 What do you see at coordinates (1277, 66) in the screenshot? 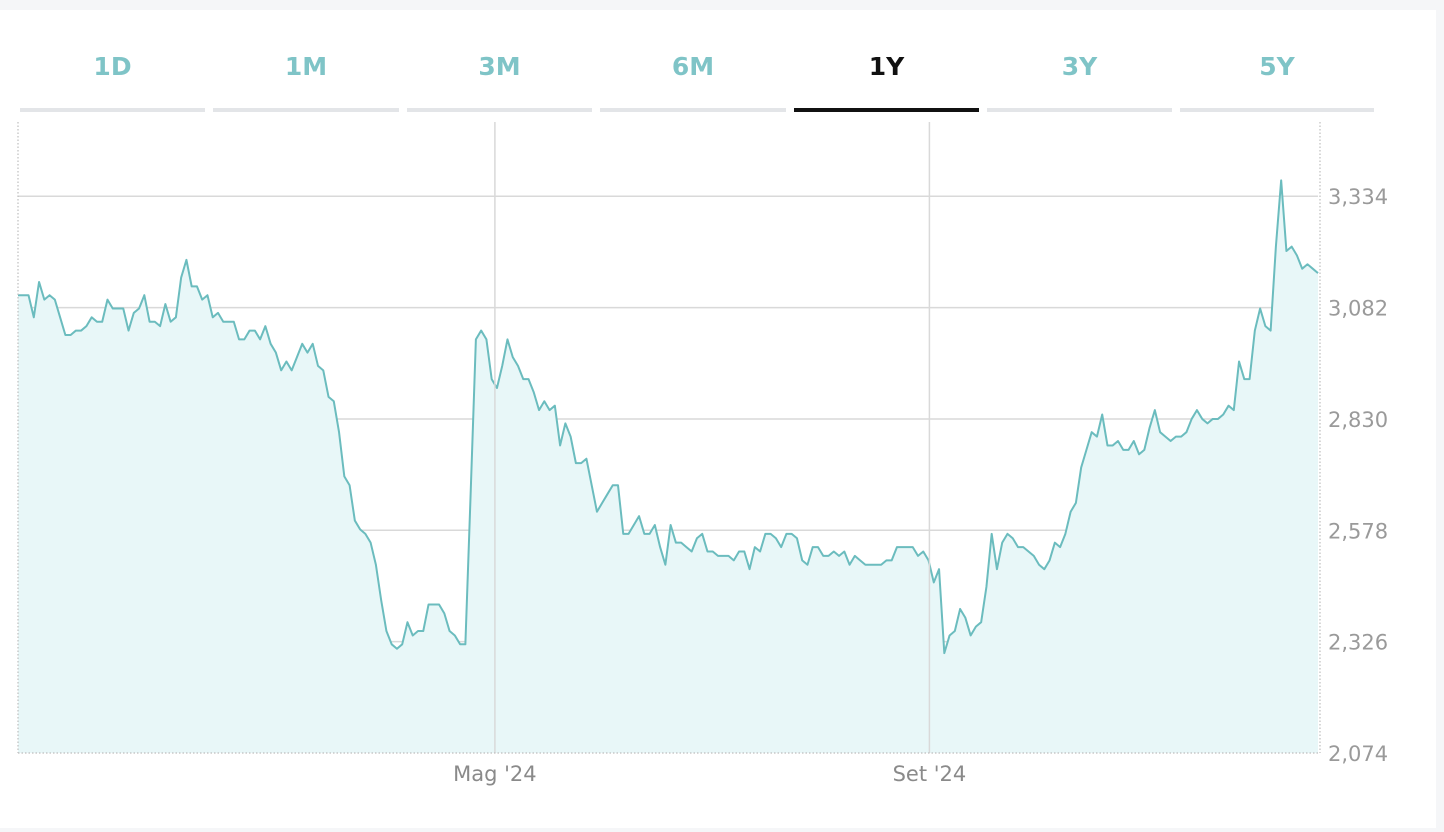
I see `tab-label: 5Y` at bounding box center [1277, 66].